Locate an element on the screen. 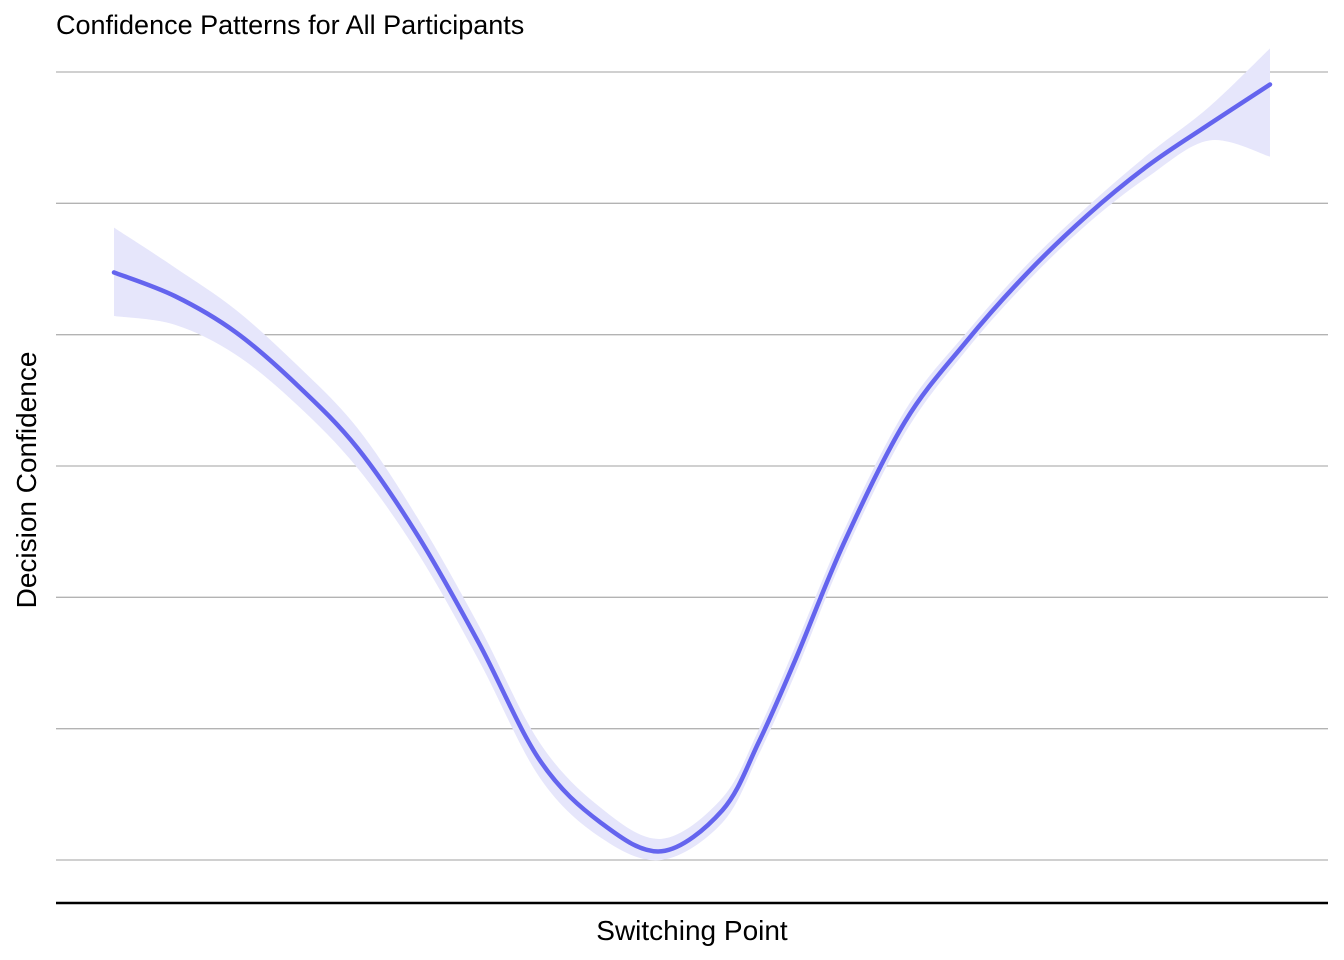  x-axis-label: Switching Point is located at coordinates (692, 930).